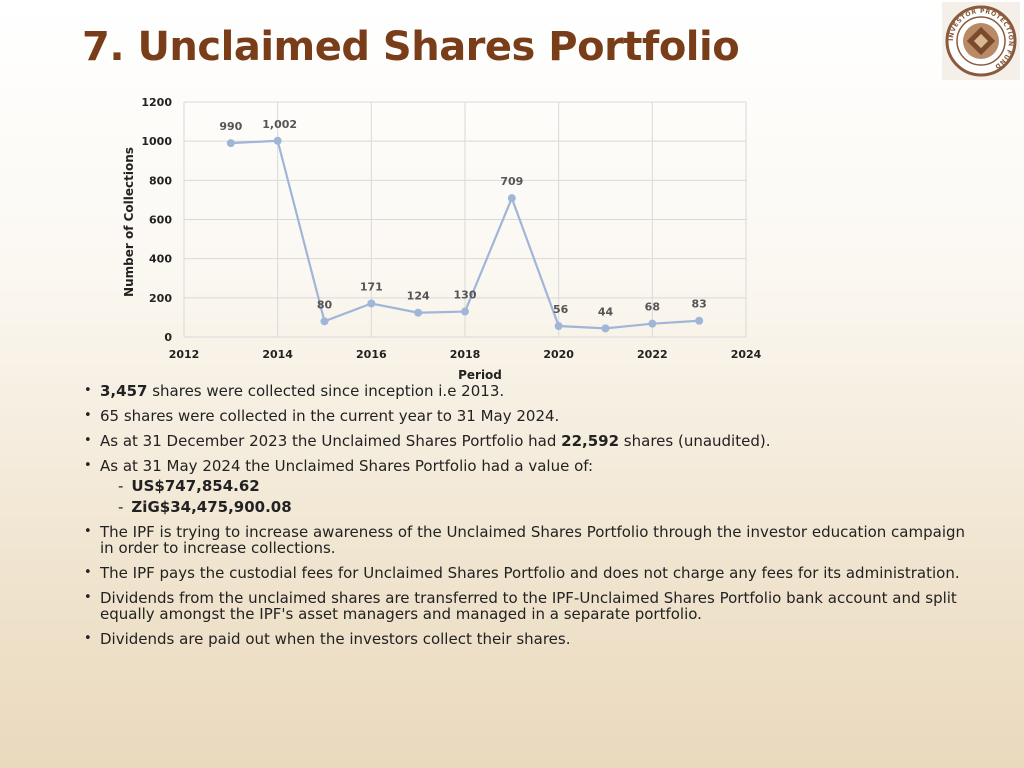  What do you see at coordinates (279, 124) in the screenshot?
I see `data-label: 1,002` at bounding box center [279, 124].